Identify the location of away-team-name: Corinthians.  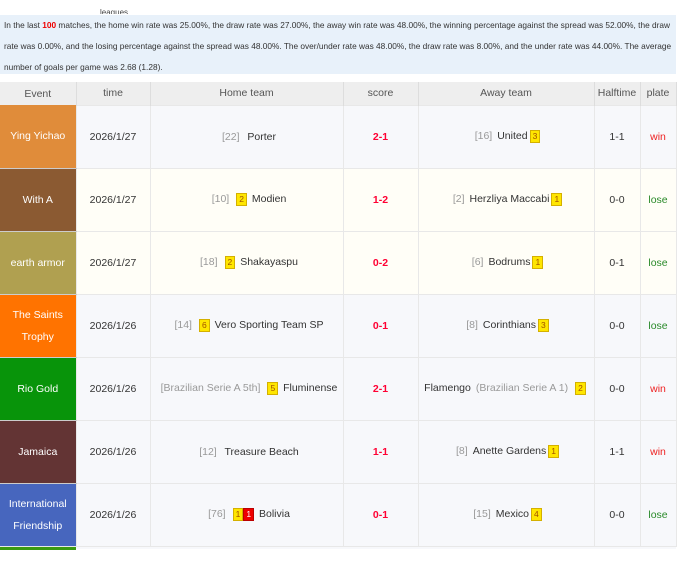
(509, 325).